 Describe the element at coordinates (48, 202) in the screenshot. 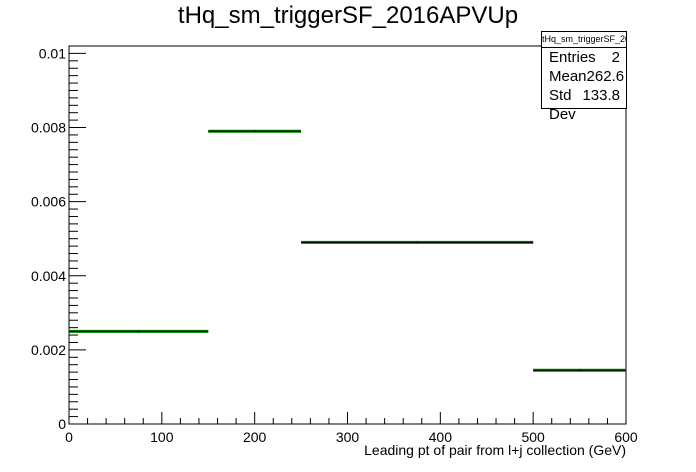

I see `y-tick-label: 0.006` at that location.